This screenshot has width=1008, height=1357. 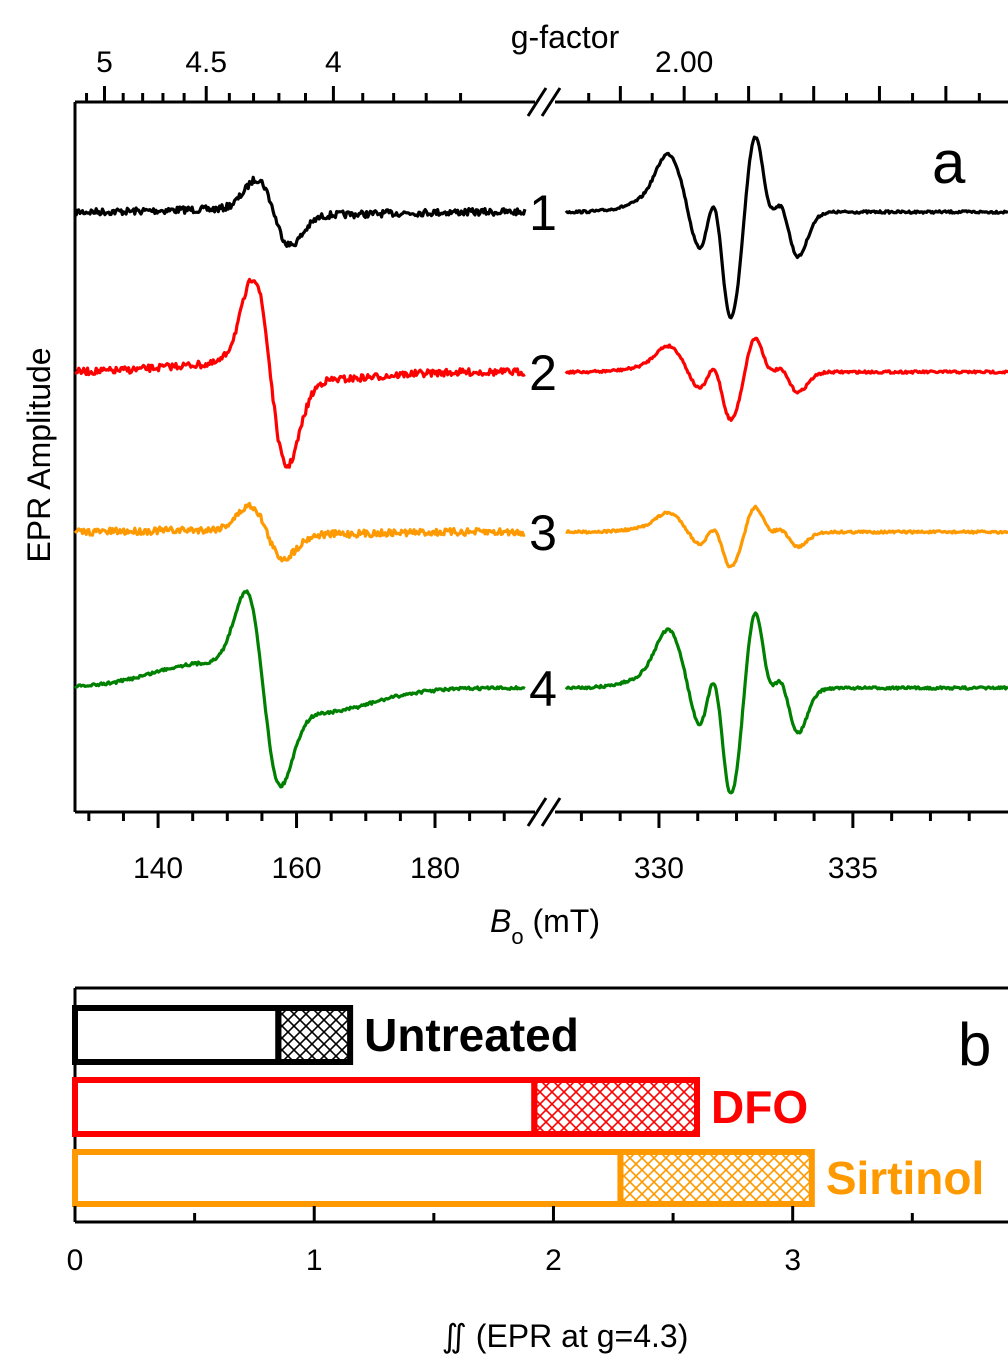 I want to click on bar-label: DFO, so click(x=759, y=1107).